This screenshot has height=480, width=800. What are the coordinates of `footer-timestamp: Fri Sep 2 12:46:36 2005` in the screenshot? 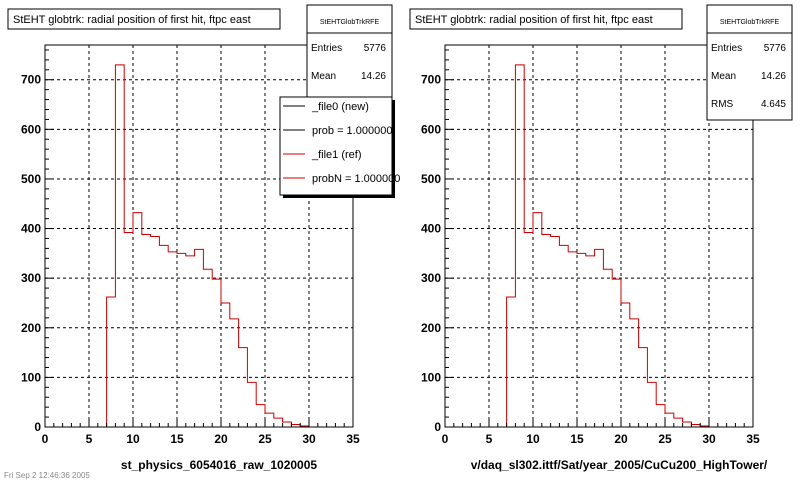 It's located at (47, 475).